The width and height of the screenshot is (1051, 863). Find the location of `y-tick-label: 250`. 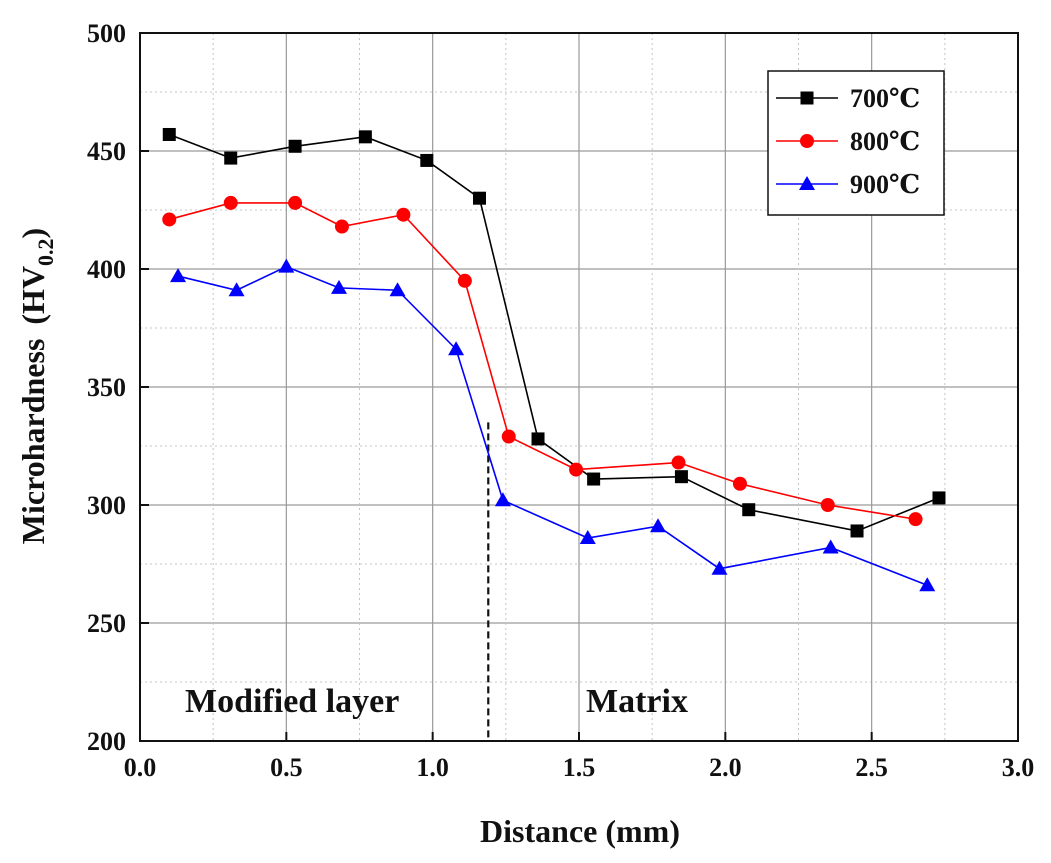

y-tick-label: 250 is located at coordinates (106, 623).